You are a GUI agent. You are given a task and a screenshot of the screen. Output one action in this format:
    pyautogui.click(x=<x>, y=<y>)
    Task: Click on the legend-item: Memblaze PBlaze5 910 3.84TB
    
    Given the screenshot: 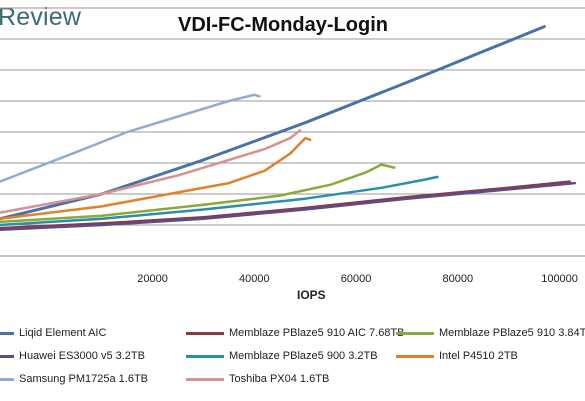 What is the action you would take?
    pyautogui.click(x=490, y=333)
    